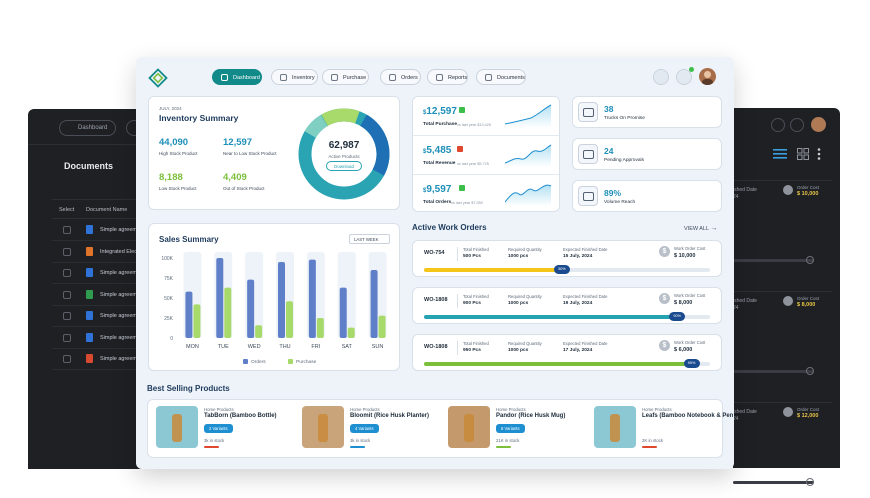 The width and height of the screenshot is (870, 498). Describe the element at coordinates (782, 225) in the screenshot. I see `back-order-card: ished Date Order Cost $ 10,000 24` at that location.